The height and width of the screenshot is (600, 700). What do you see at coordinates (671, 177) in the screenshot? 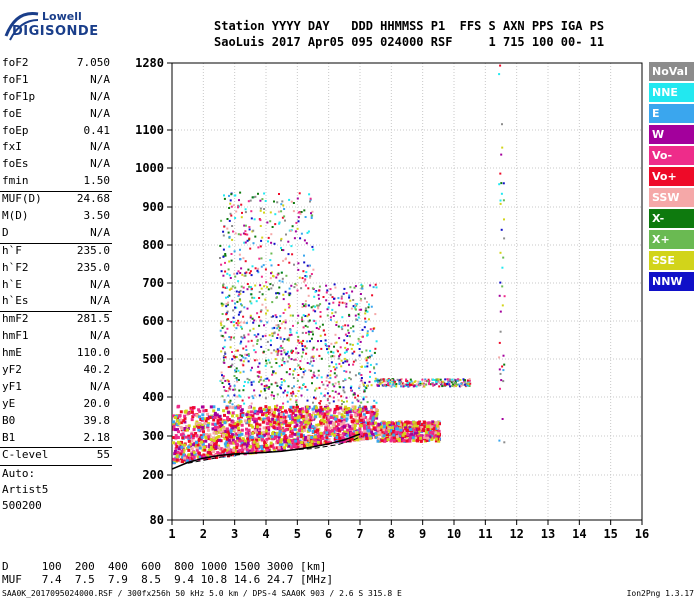
I see `polarization-legend: NoVal NNE E W Vo- Vo+ SSW X- X+ SSE NNW` at bounding box center [671, 177].